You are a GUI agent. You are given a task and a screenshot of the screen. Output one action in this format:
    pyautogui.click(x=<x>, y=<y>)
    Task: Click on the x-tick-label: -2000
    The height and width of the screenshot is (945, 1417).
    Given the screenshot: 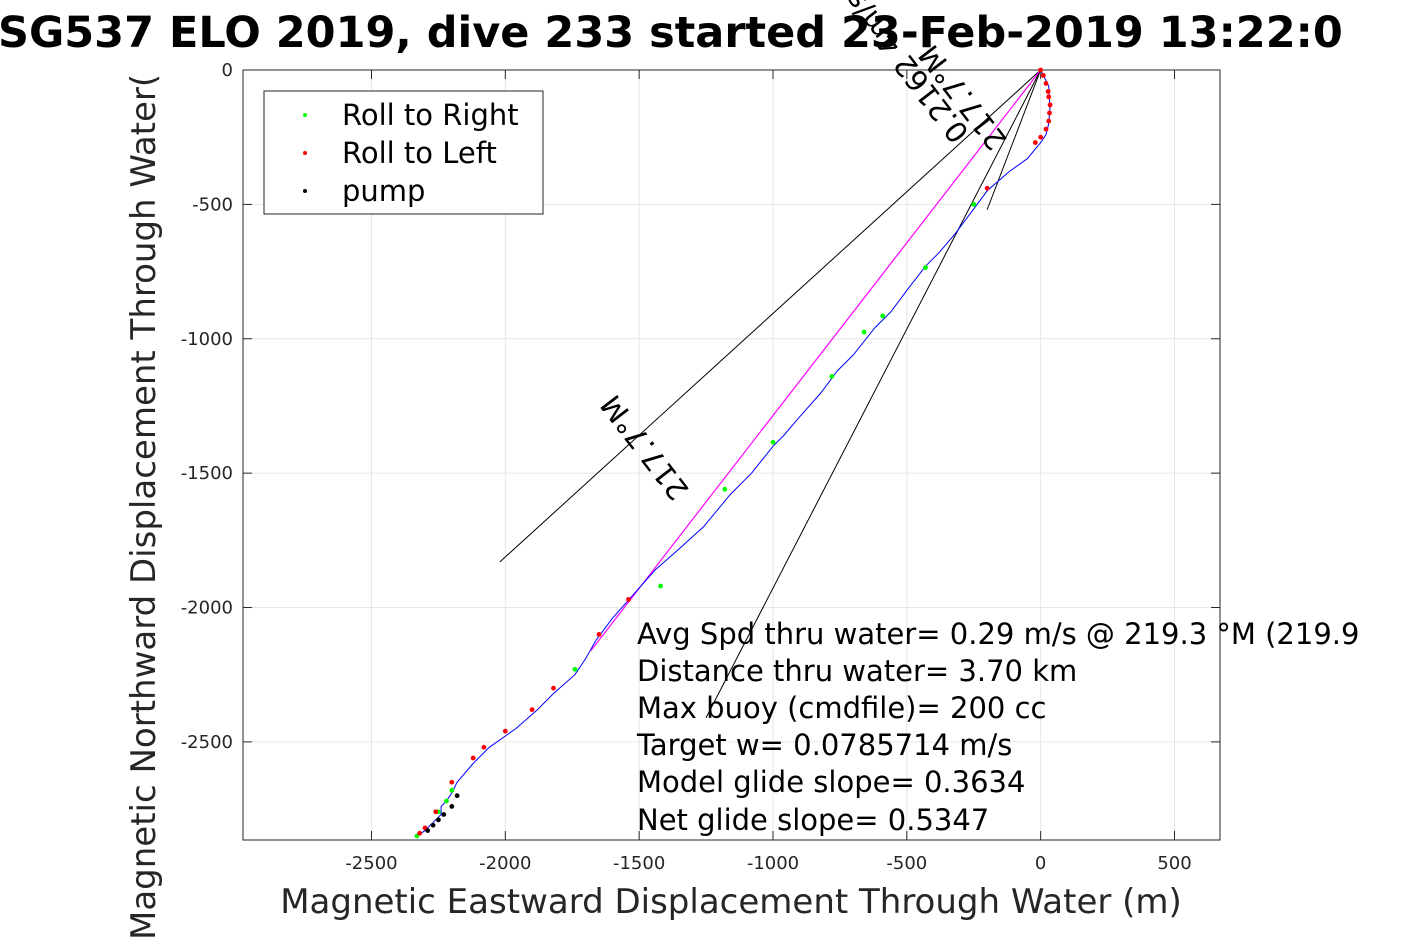 What is the action you would take?
    pyautogui.click(x=505, y=863)
    